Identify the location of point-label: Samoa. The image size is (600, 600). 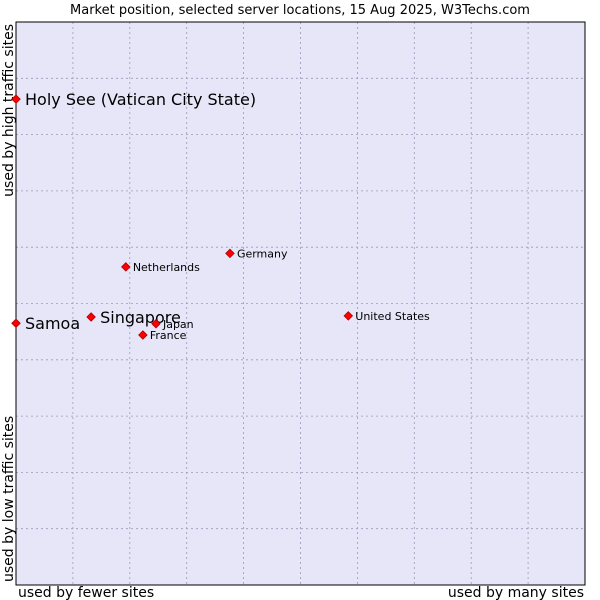
(52, 323).